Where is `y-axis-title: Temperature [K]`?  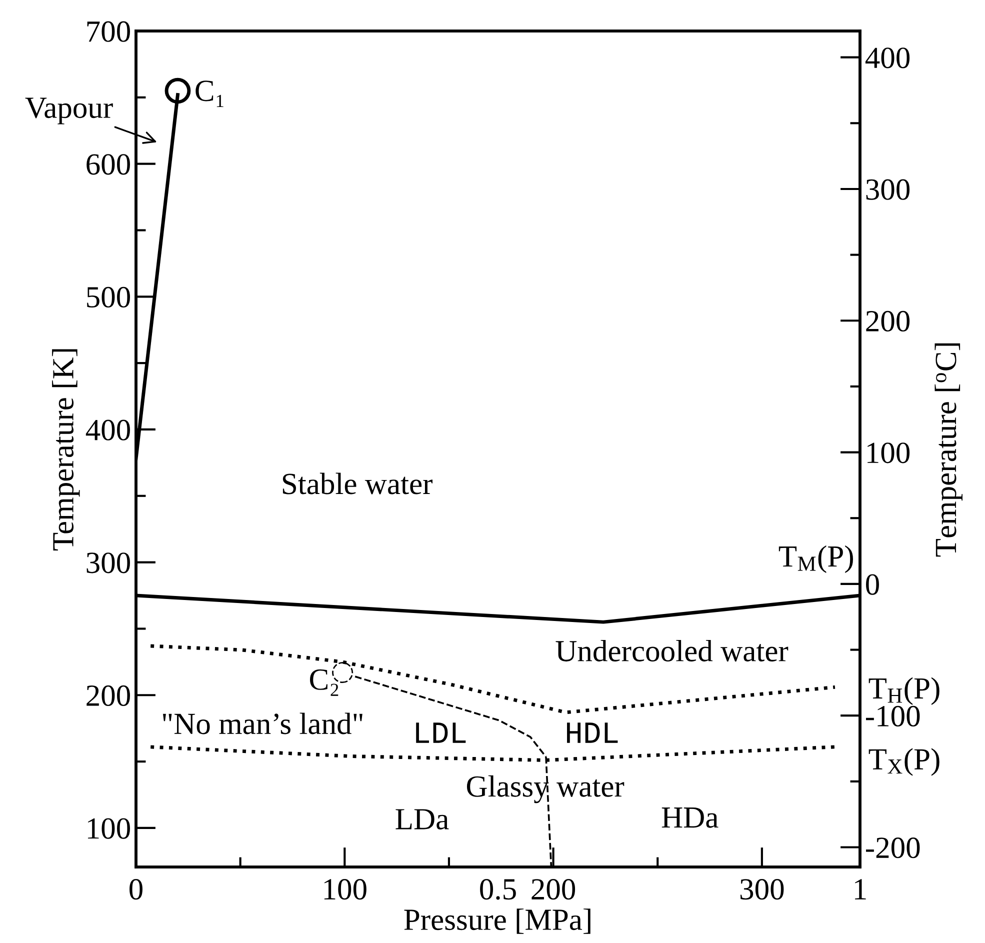
y-axis-title: Temperature [K] is located at coordinates (66, 449).